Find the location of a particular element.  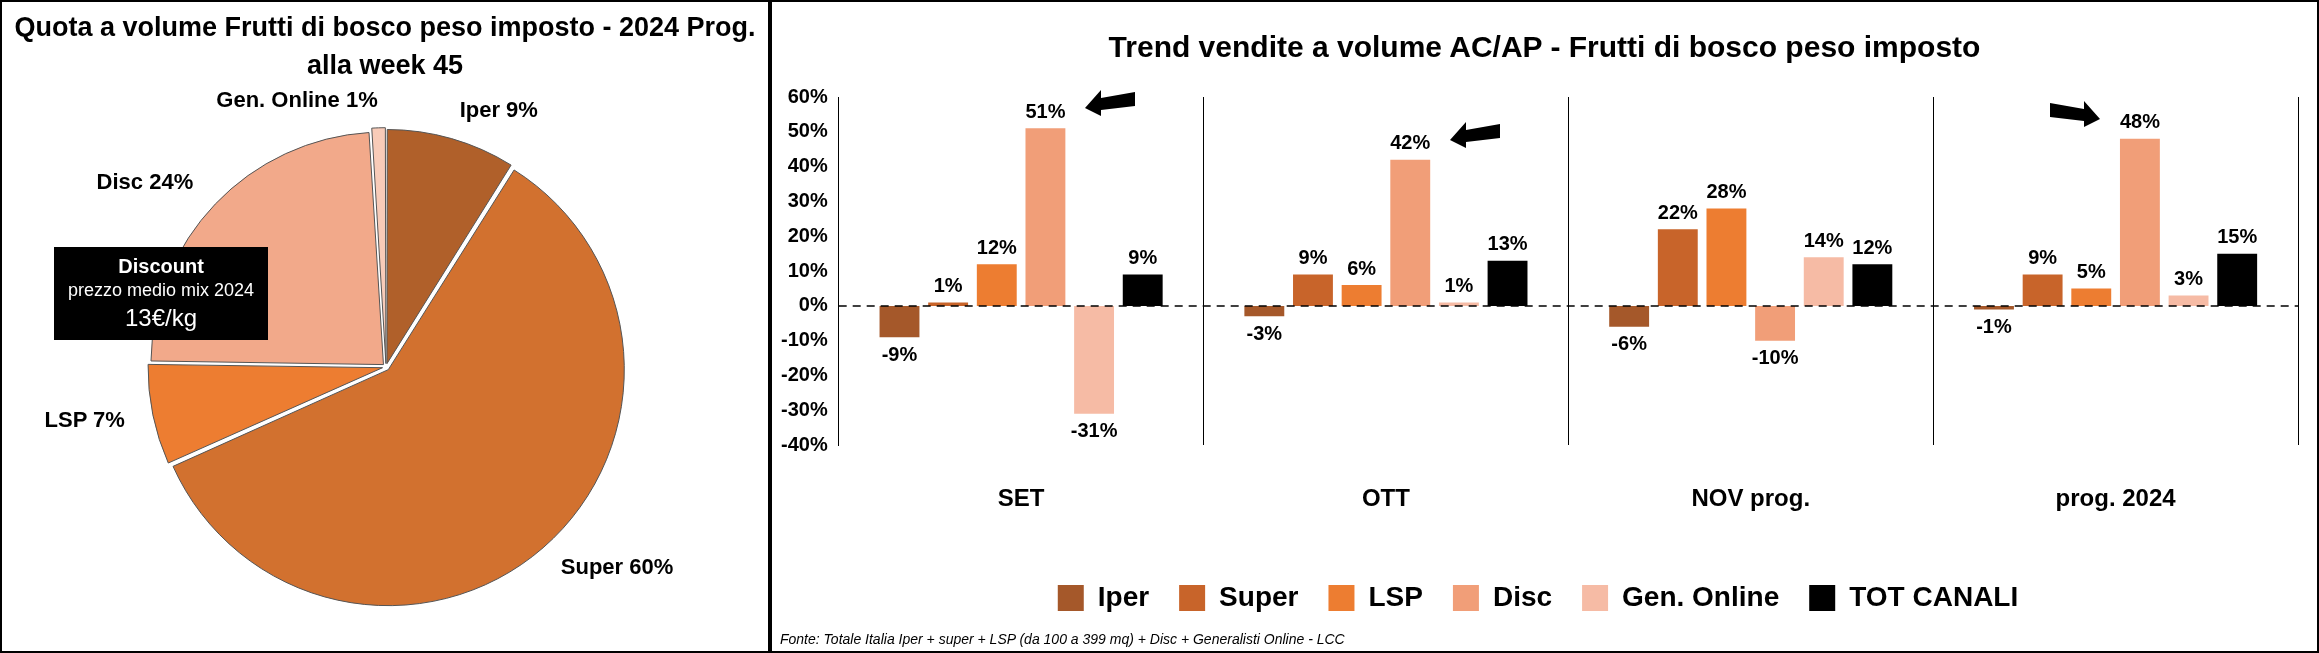

data-label: 5% is located at coordinates (2091, 271).